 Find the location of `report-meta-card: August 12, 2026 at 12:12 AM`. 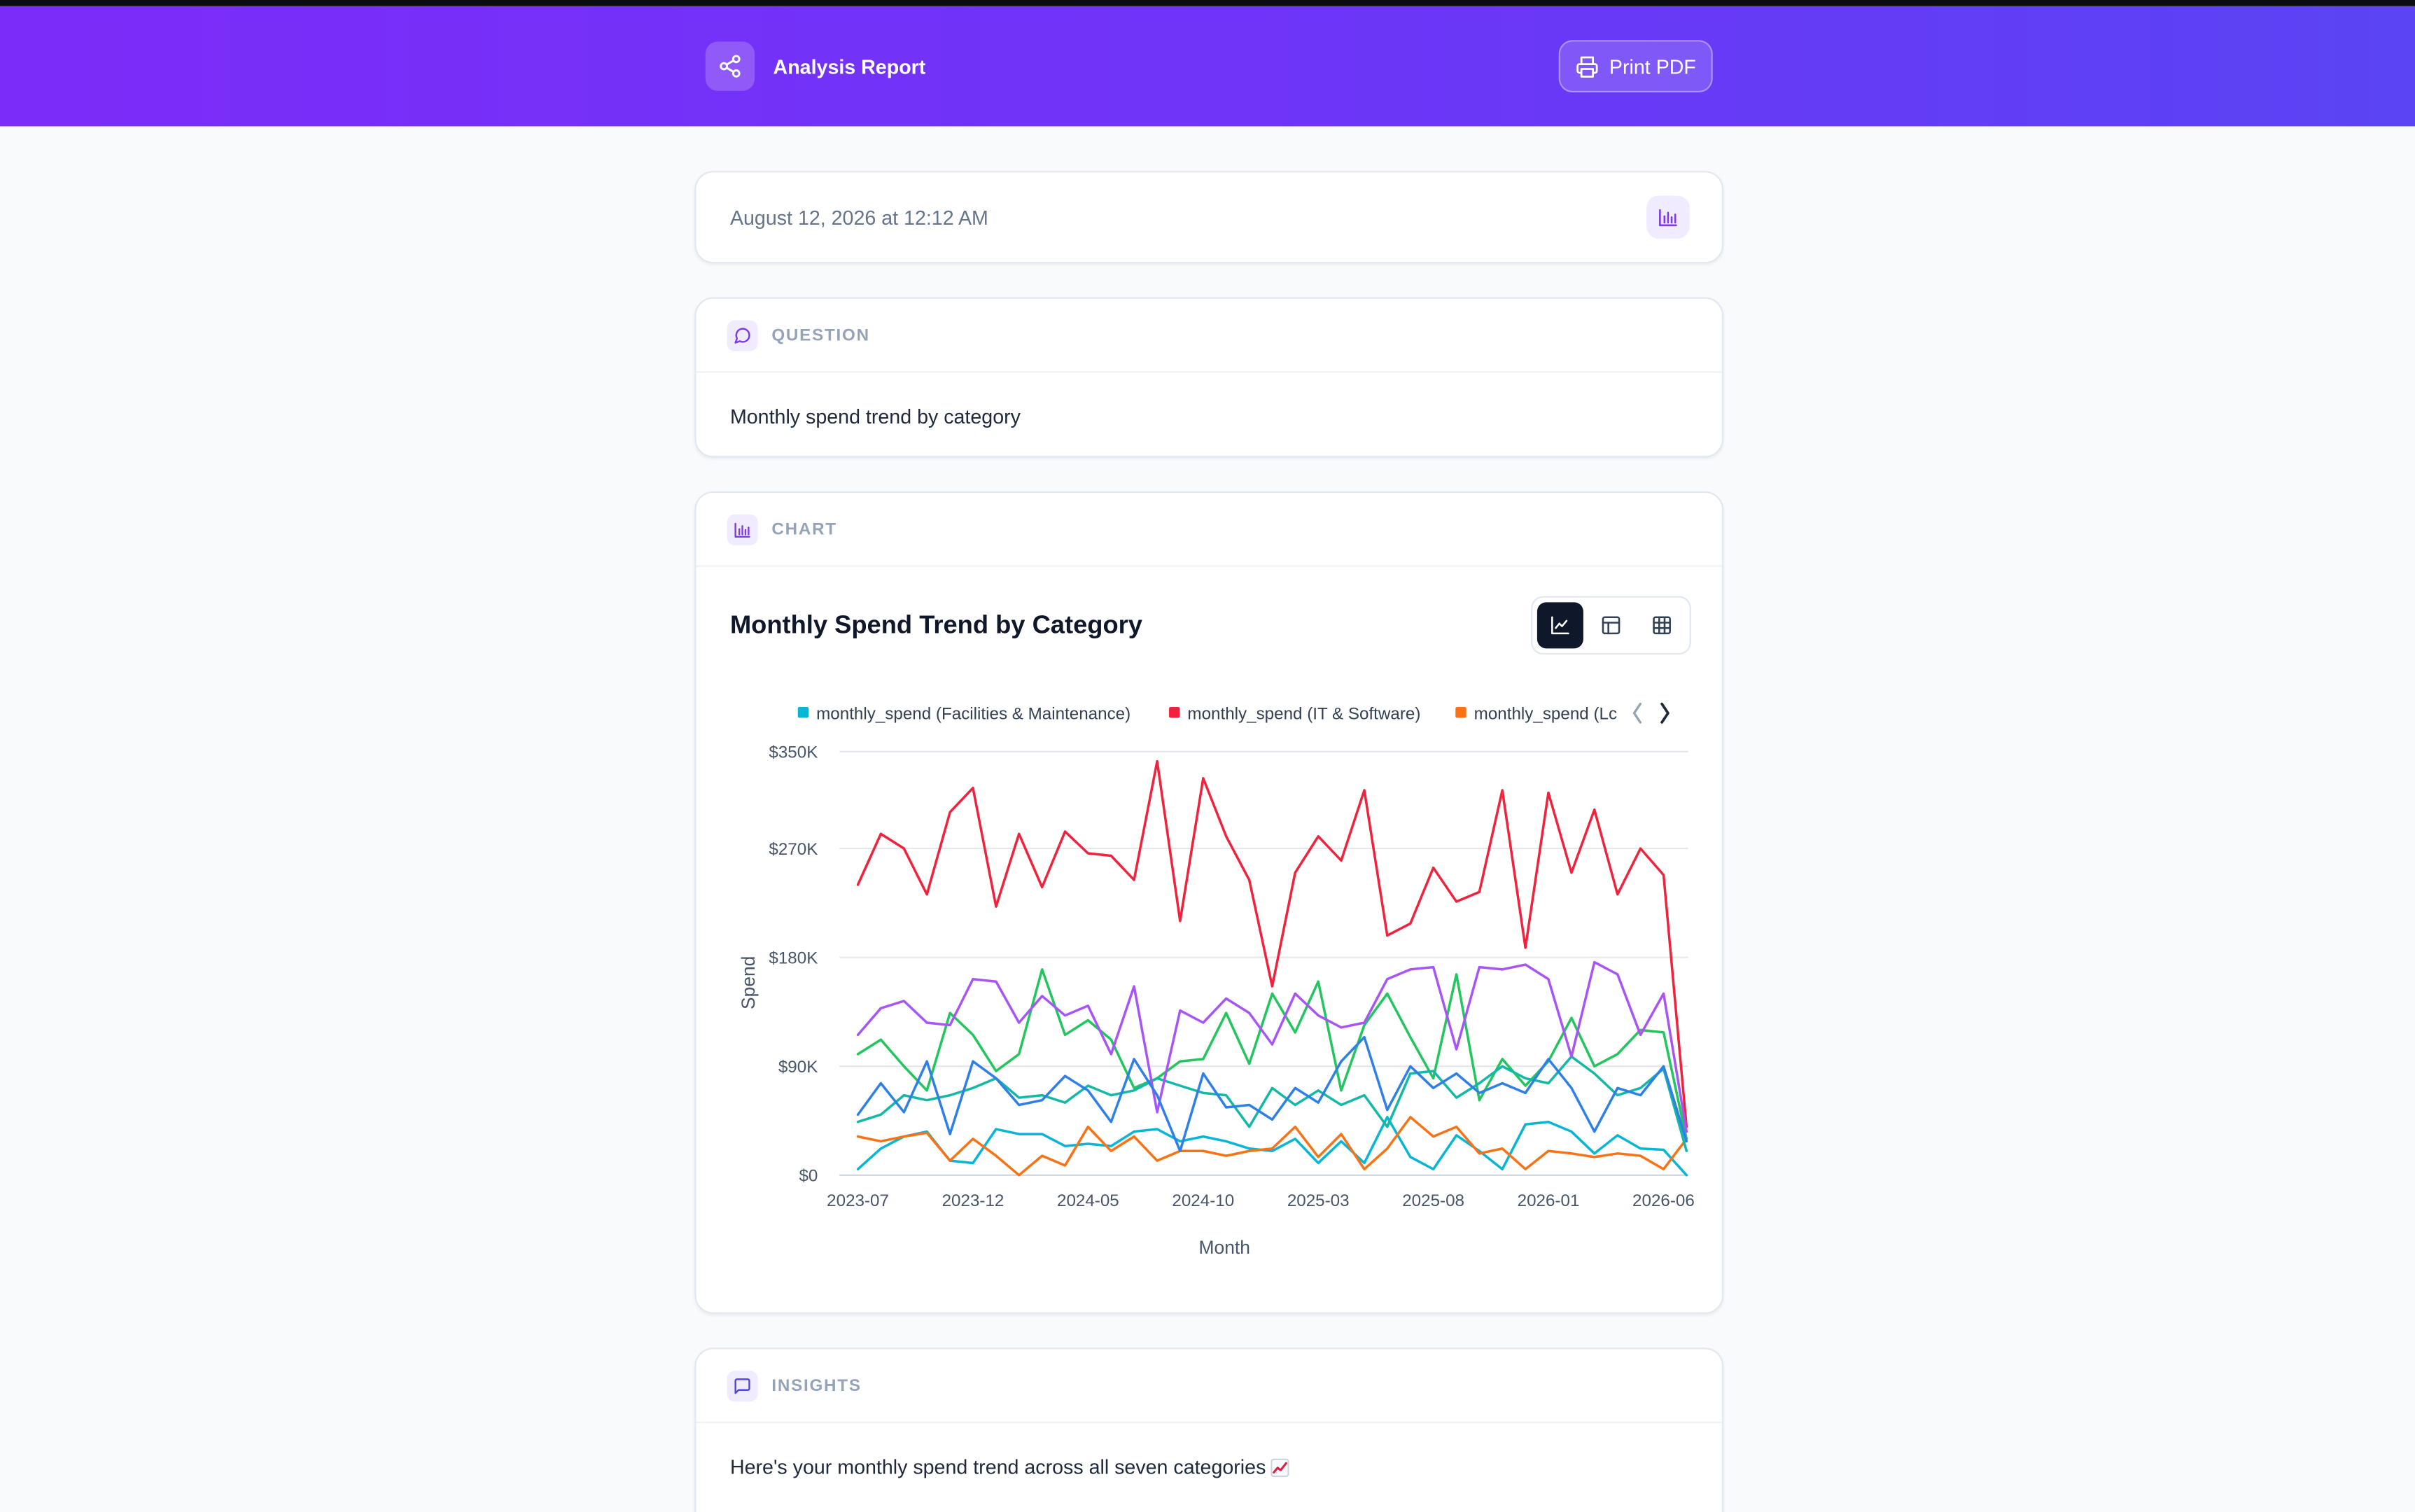

report-meta-card: August 12, 2026 at 12:12 AM is located at coordinates (1209, 217).